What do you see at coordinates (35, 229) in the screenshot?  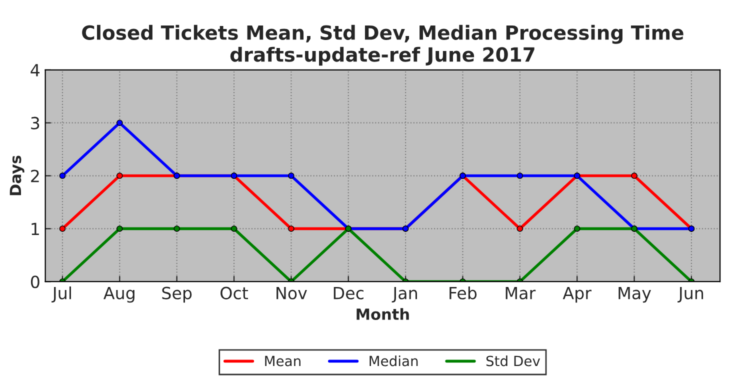 I see `y-tick-label: 1` at bounding box center [35, 229].